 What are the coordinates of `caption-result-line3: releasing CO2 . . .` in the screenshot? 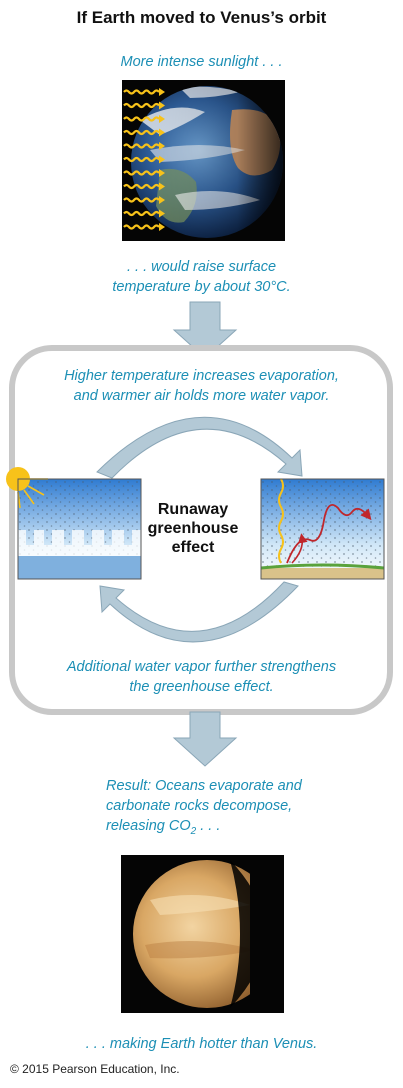 It's located at (251, 829).